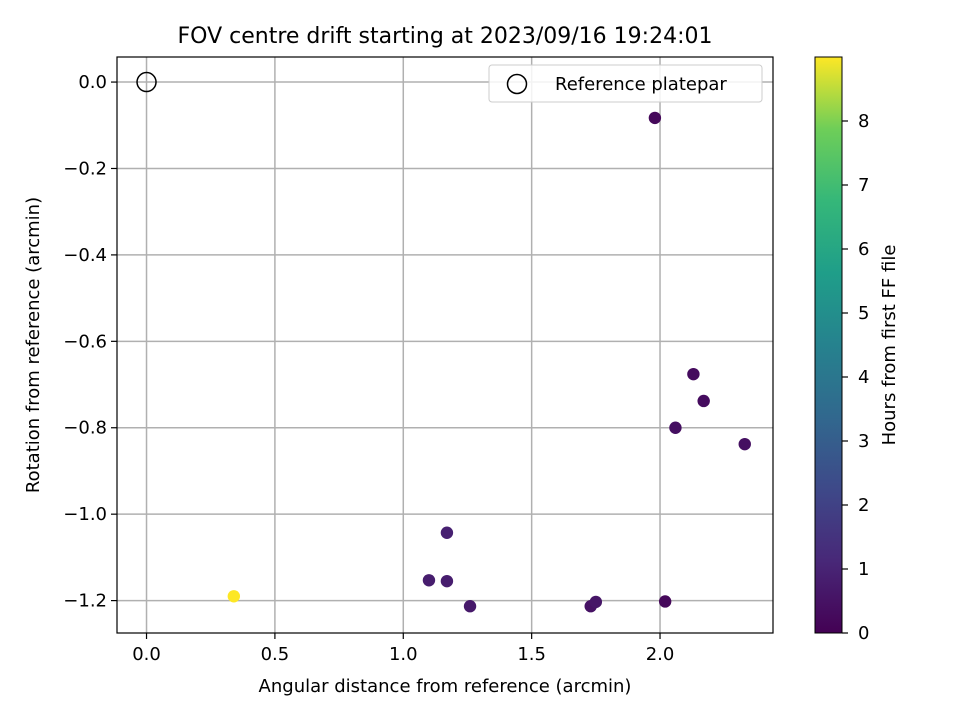 This screenshot has width=960, height=720. I want to click on x-axis-label: Angular distance from reference (arcmin), so click(445, 686).